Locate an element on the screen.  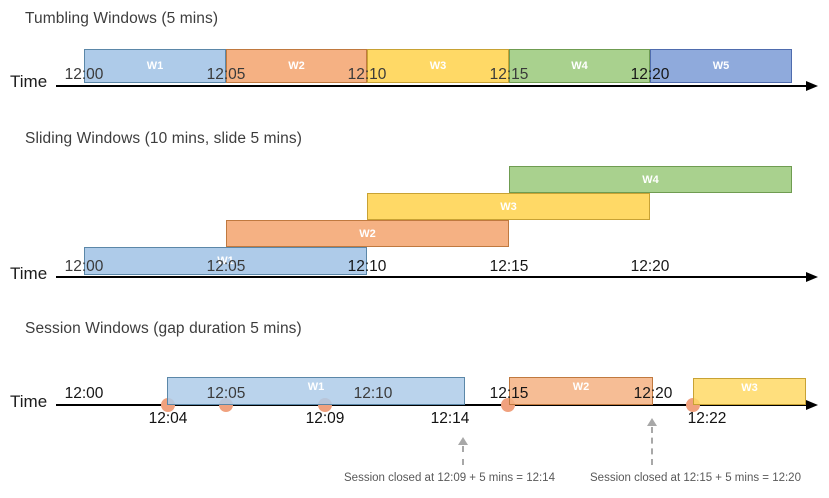
session-window-w1: W1 is located at coordinates (316, 391).